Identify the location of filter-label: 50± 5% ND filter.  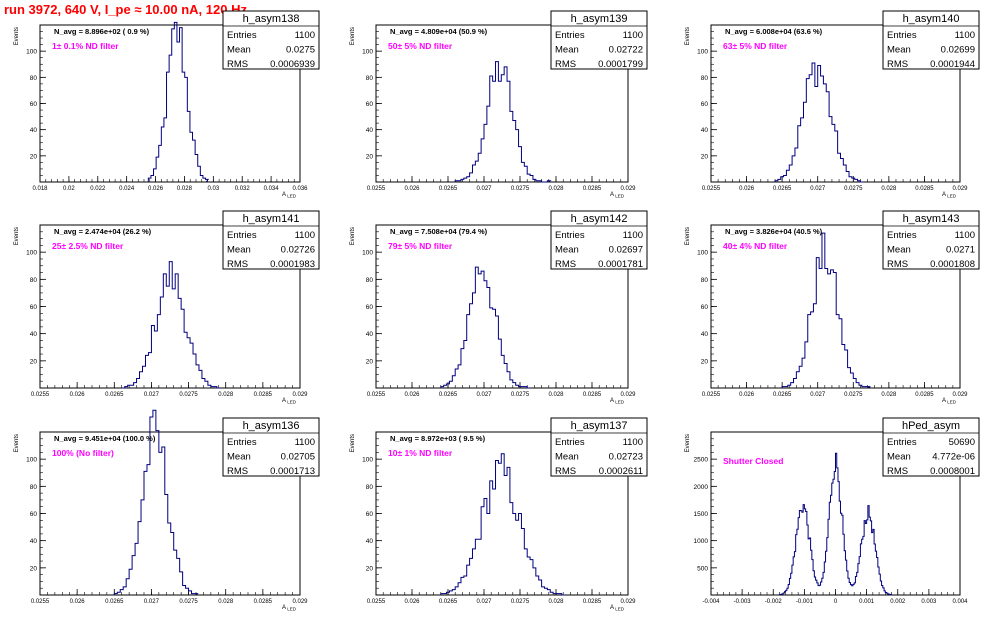
(420, 46).